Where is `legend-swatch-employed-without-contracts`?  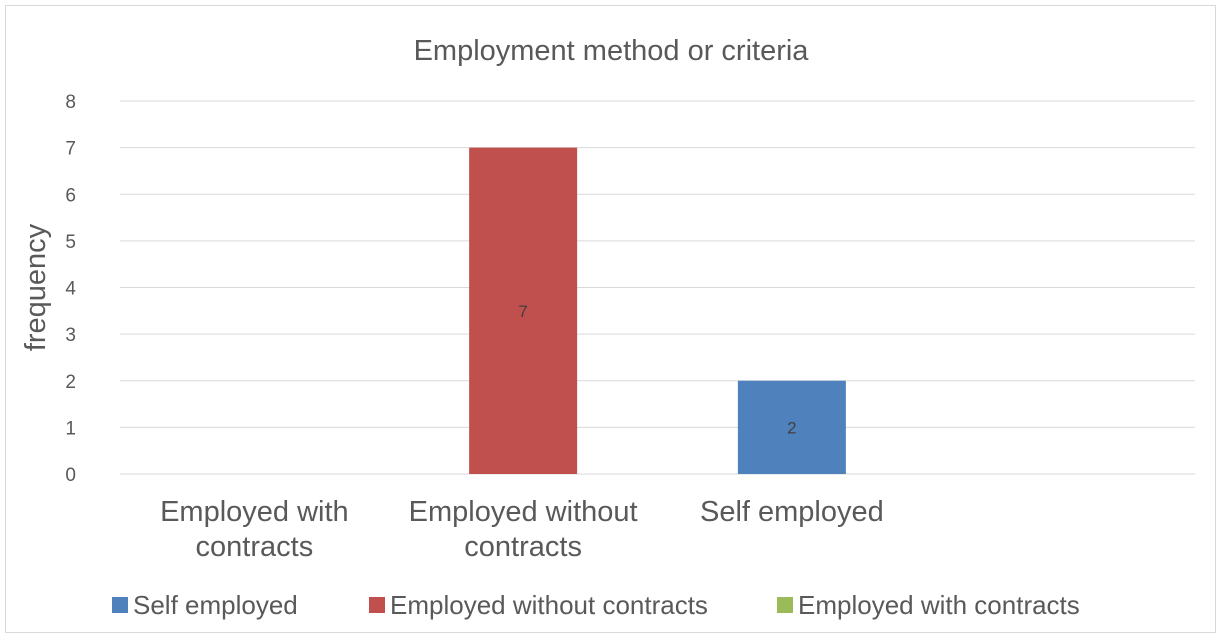 legend-swatch-employed-without-contracts is located at coordinates (377, 605).